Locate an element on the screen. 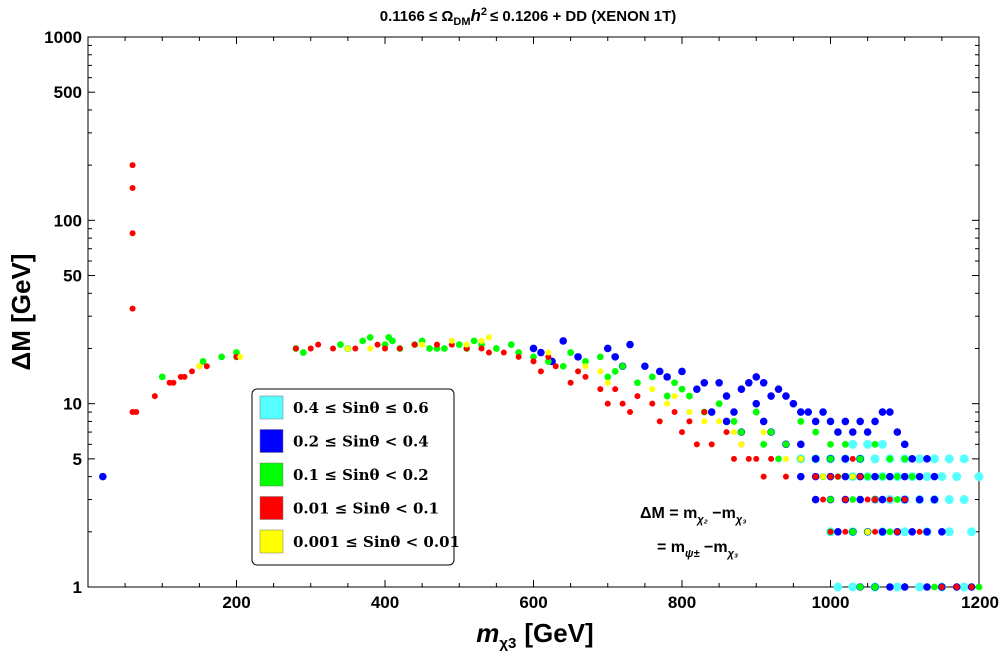 This screenshot has height=655, width=1000. annotation-1-s2: χ₃ is located at coordinates (741, 520).